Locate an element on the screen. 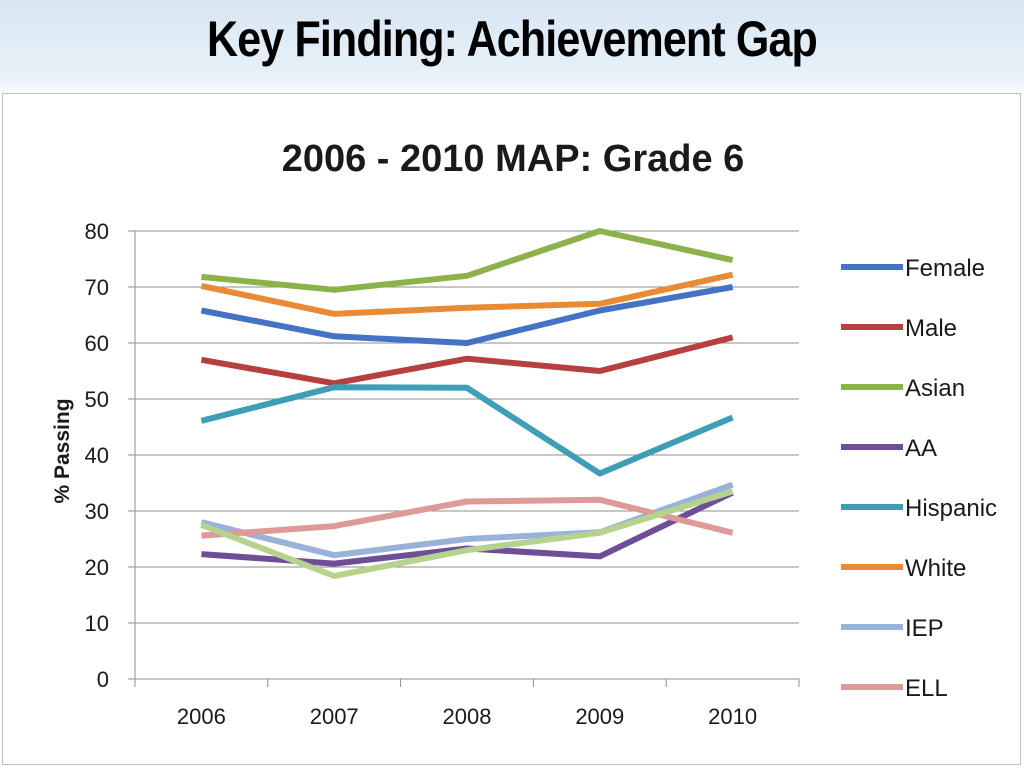  legend-label: AA is located at coordinates (921, 448).